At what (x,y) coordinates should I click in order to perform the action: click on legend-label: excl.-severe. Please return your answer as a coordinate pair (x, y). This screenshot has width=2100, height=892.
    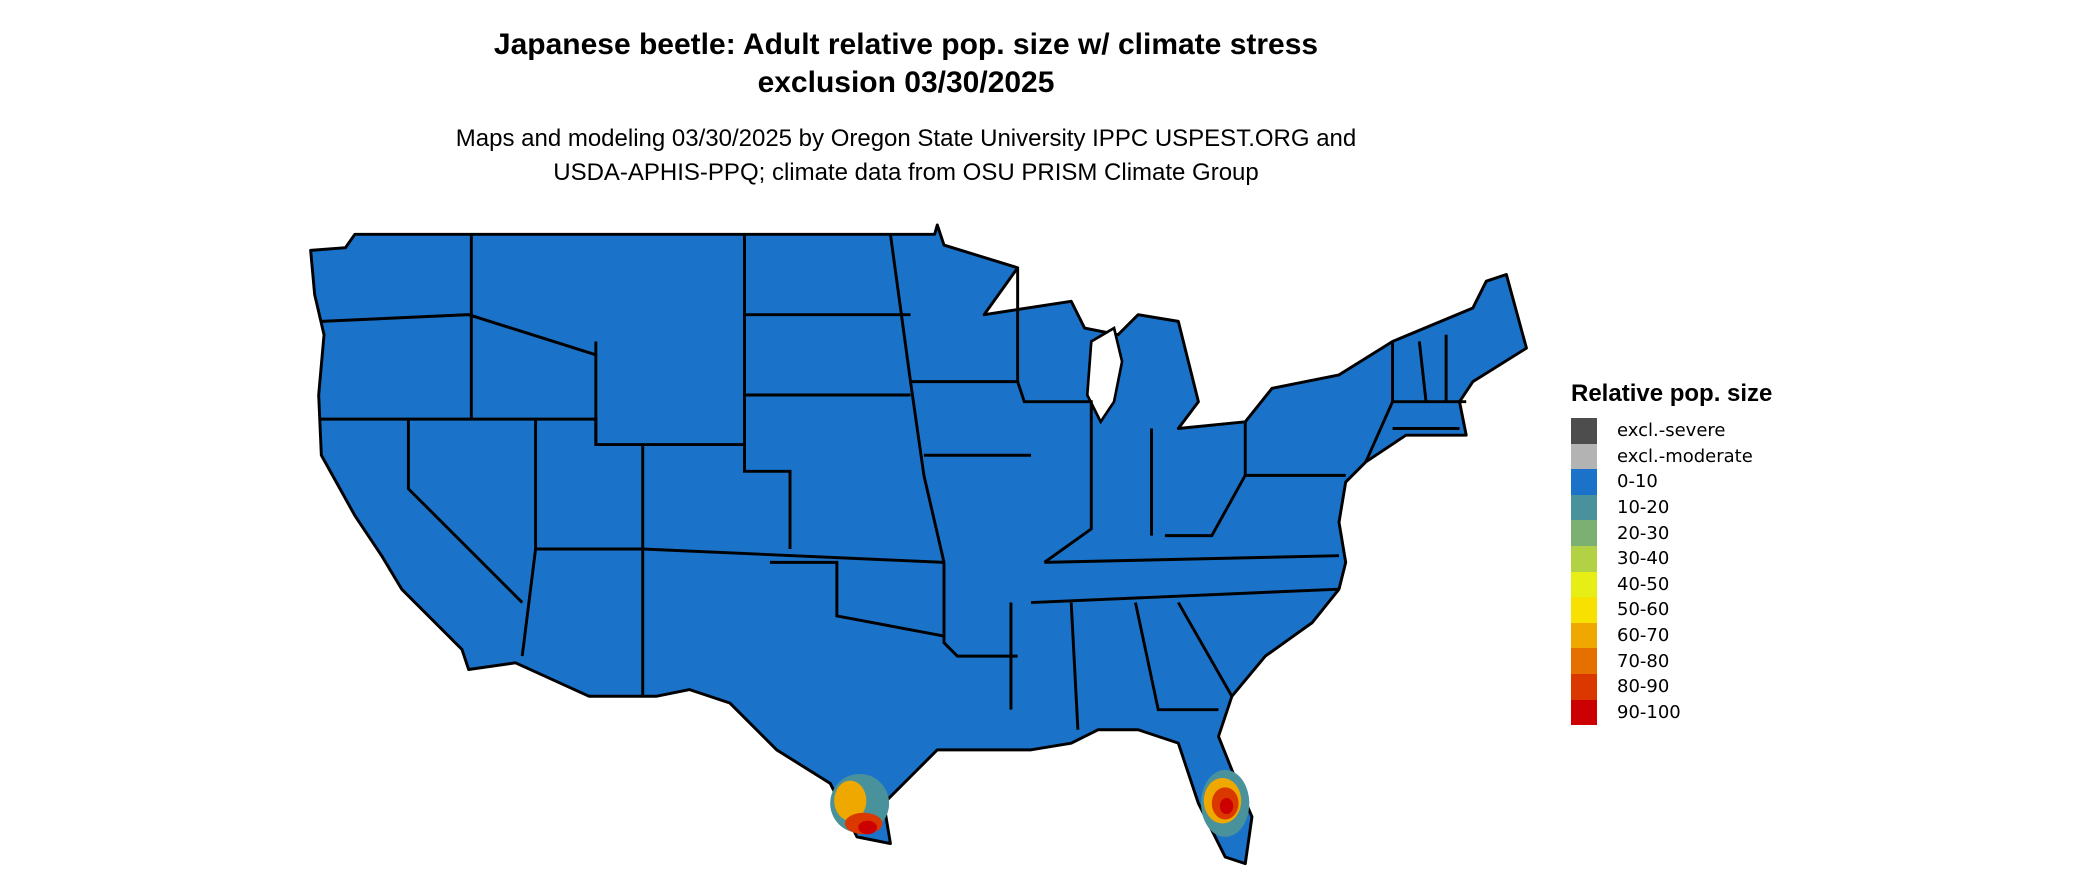
    Looking at the image, I should click on (1671, 431).